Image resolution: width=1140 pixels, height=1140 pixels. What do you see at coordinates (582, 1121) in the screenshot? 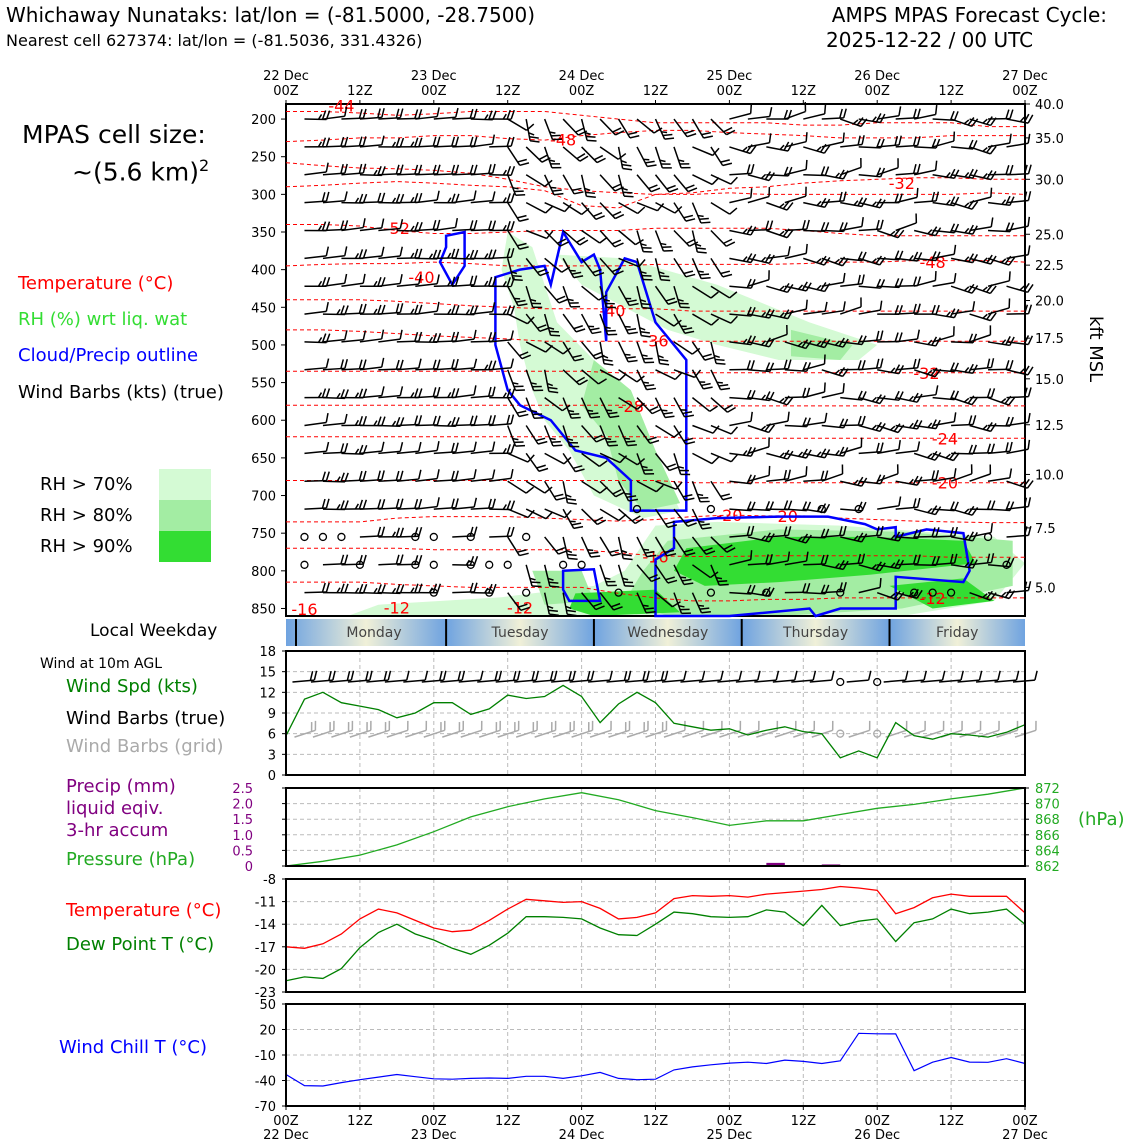
I see `bottom-time-tick-label: 00Z` at bounding box center [582, 1121].